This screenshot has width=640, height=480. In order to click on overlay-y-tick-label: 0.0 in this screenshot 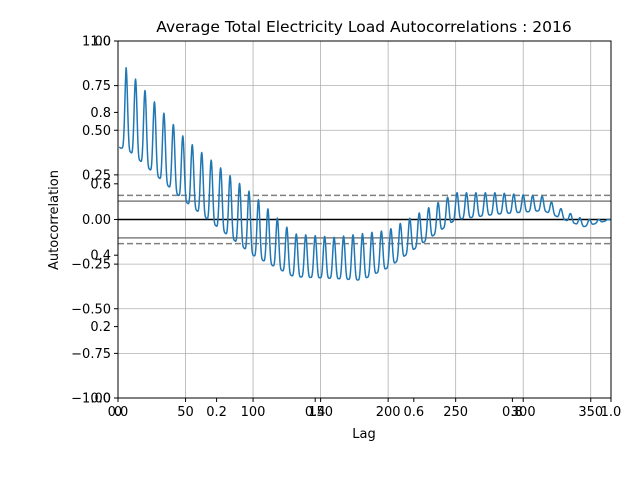, I will do `click(100, 399)`.